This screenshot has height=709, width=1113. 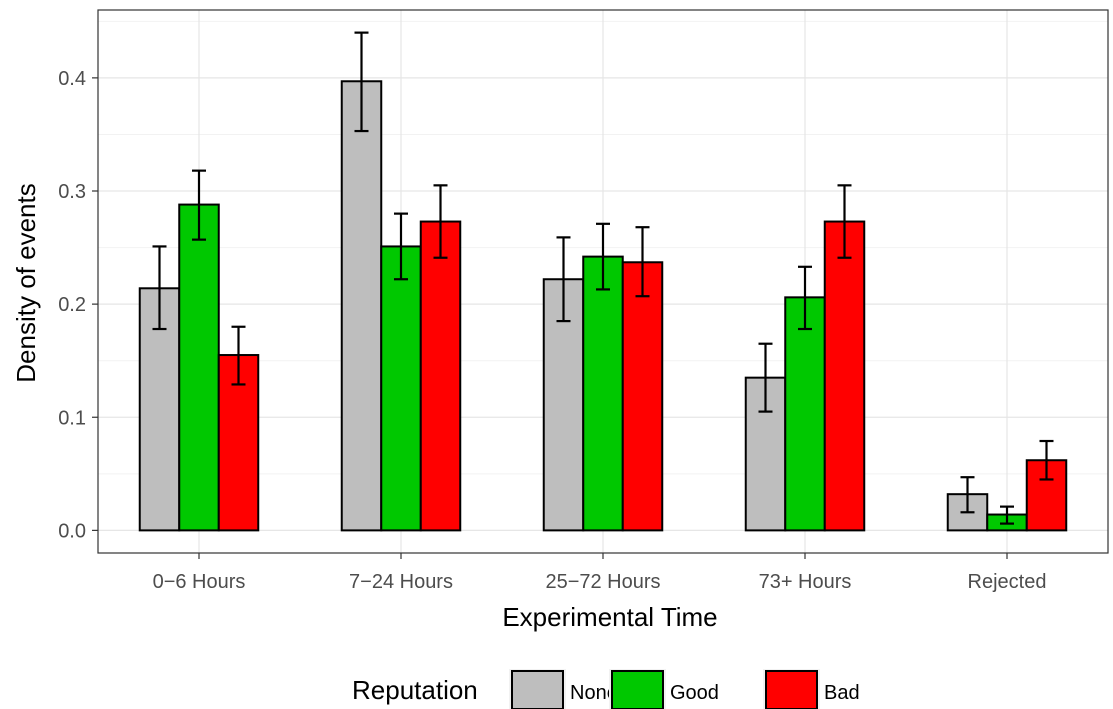 What do you see at coordinates (805, 582) in the screenshot?
I see `x-tick-label: 73+ Hours` at bounding box center [805, 582].